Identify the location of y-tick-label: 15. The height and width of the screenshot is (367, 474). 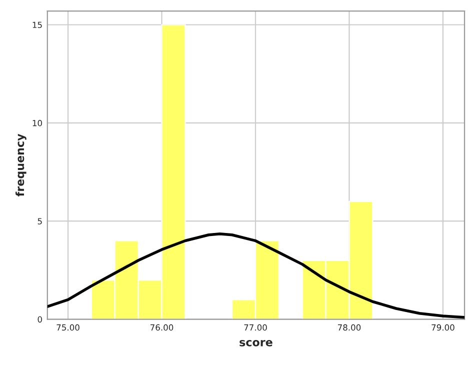
(37, 25).